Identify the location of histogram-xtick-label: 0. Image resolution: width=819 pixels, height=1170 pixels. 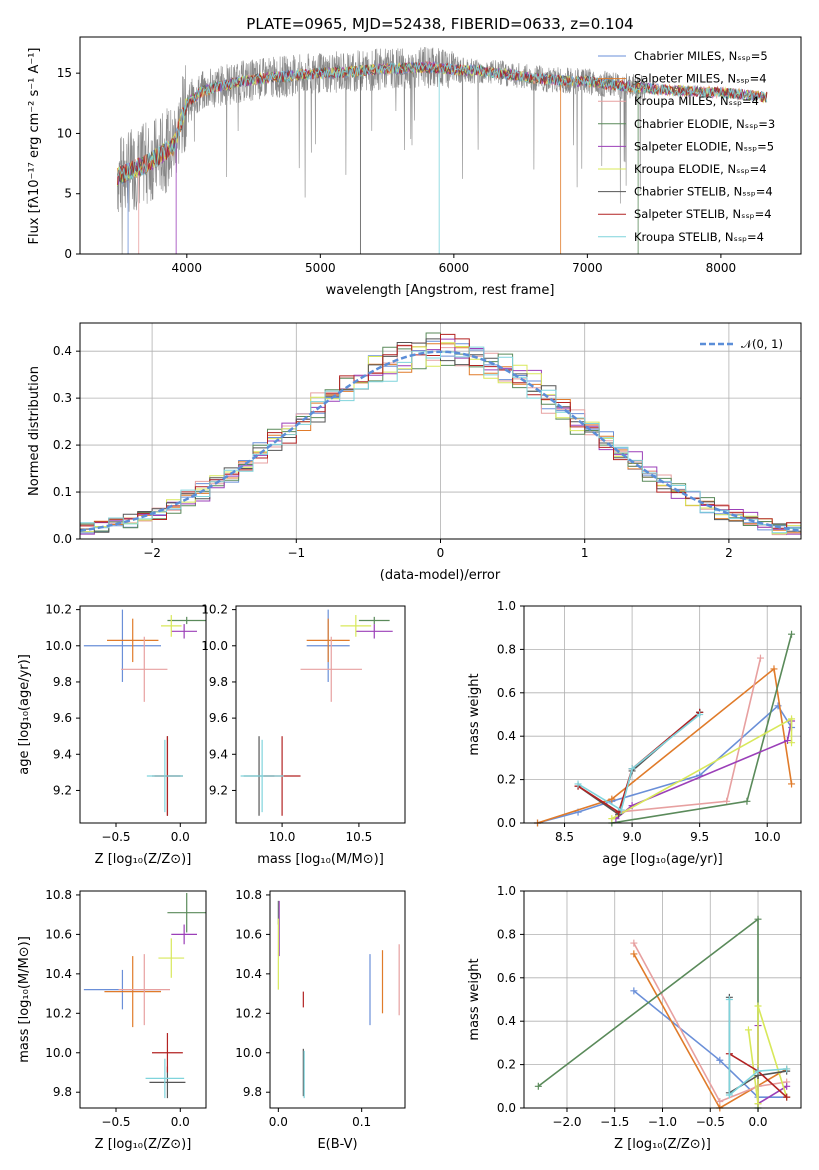
(441, 553).